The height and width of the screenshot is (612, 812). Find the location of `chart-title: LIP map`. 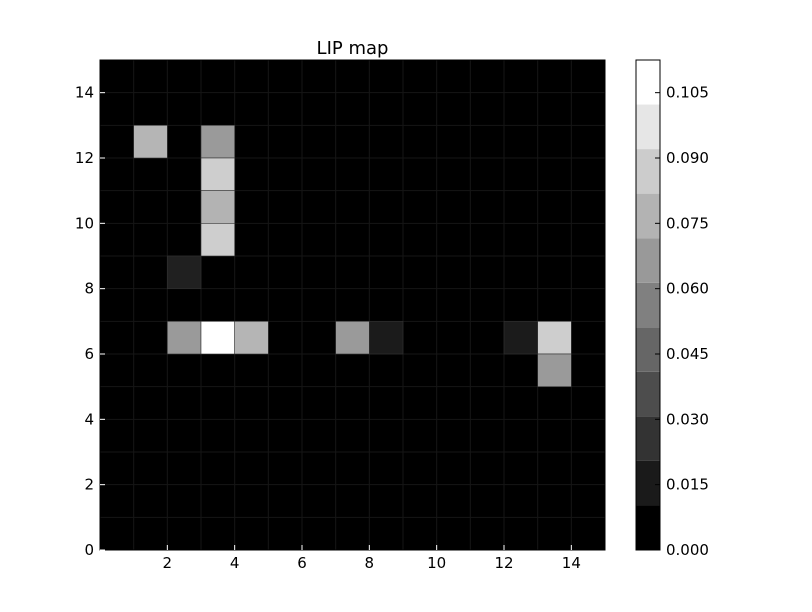

chart-title: LIP map is located at coordinates (353, 48).